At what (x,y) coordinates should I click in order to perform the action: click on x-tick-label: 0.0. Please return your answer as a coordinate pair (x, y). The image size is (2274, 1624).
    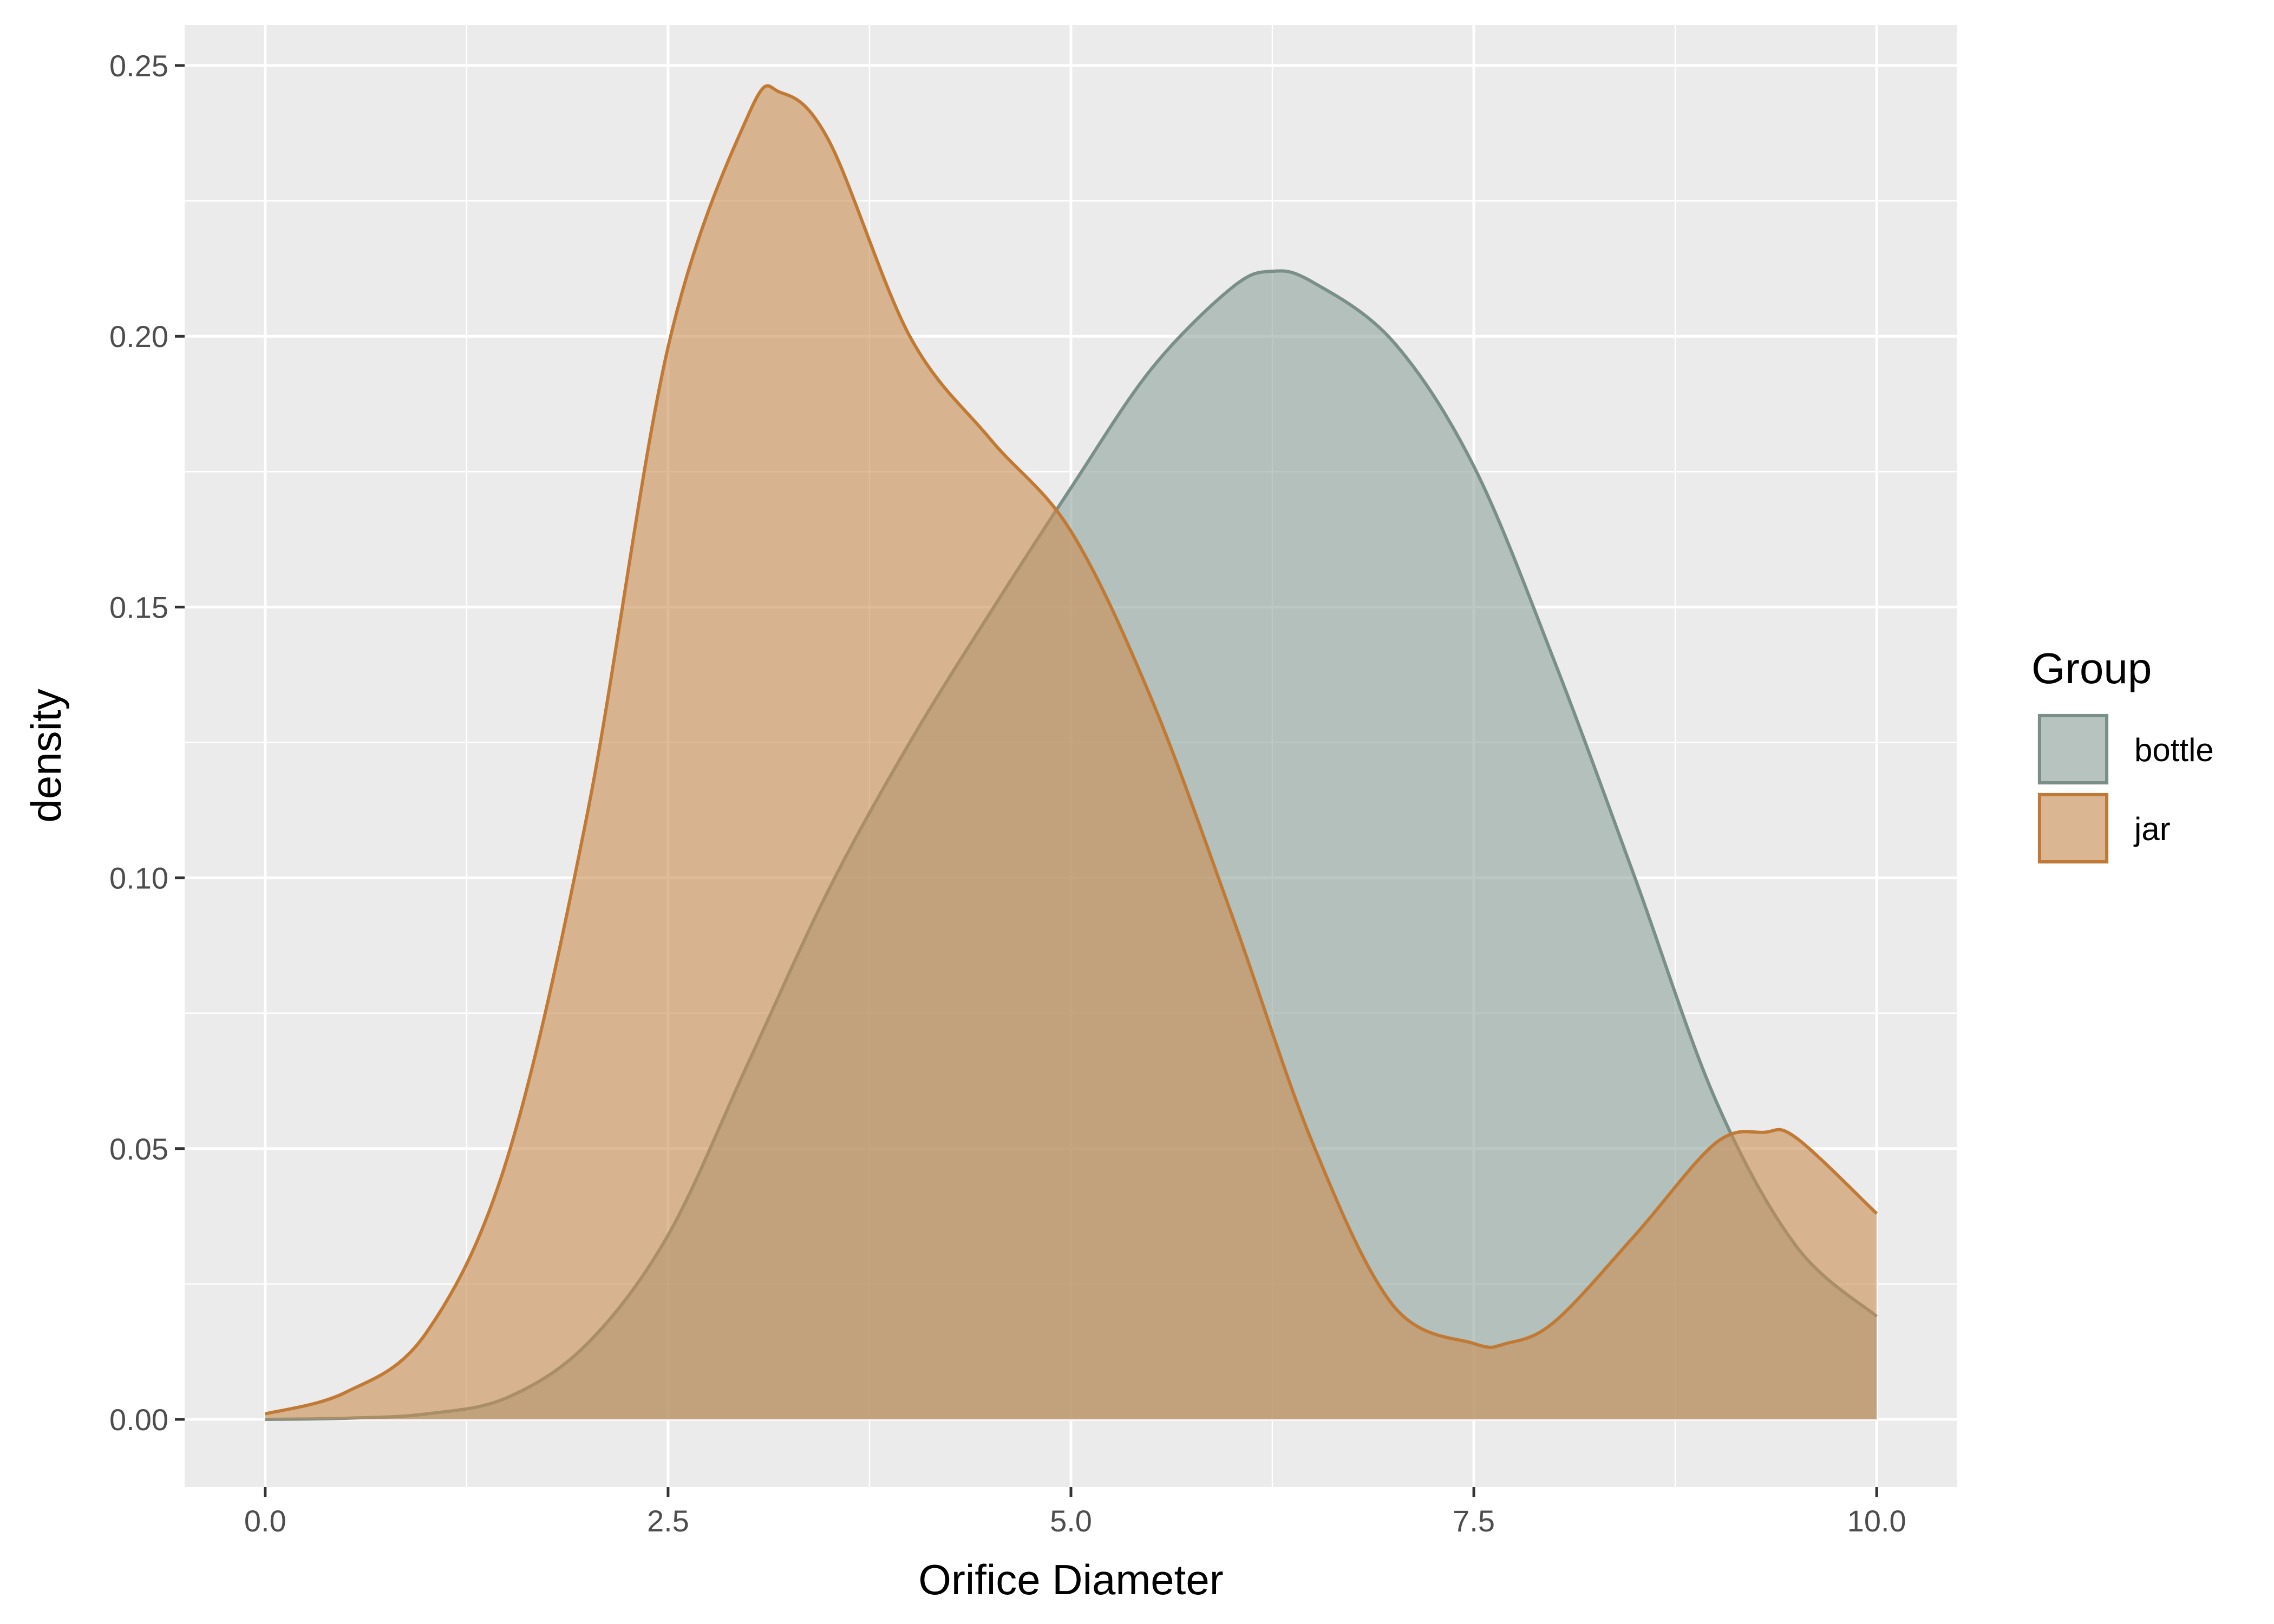
    Looking at the image, I should click on (265, 1521).